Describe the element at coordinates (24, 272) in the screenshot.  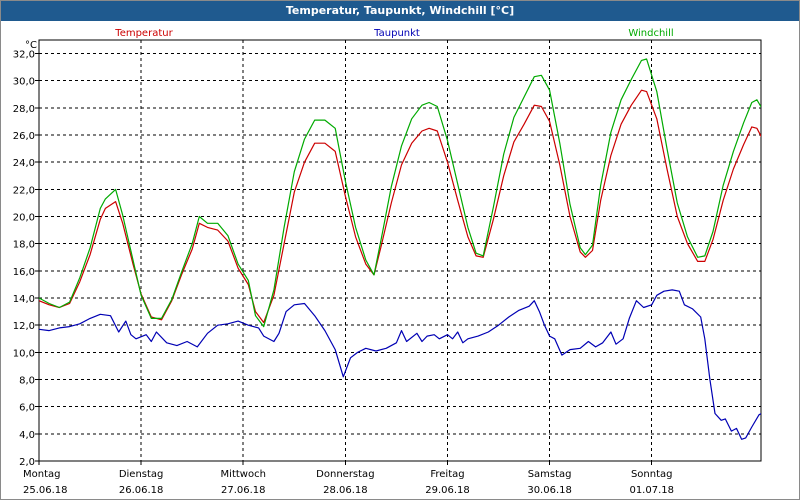
I see `y-tick-label: 16,0` at that location.